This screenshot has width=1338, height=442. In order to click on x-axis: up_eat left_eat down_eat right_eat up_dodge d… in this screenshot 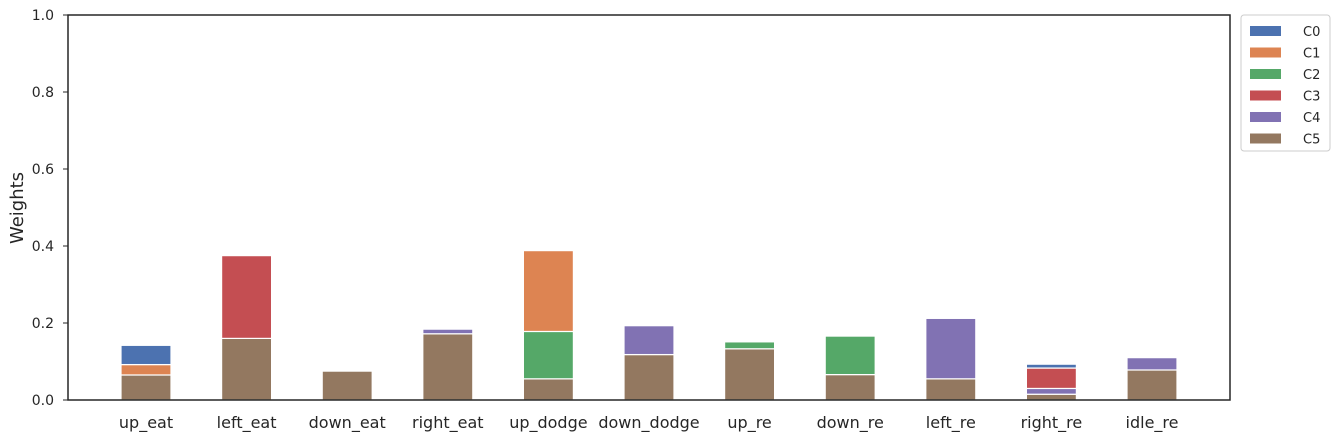, I will do `click(649, 423)`.